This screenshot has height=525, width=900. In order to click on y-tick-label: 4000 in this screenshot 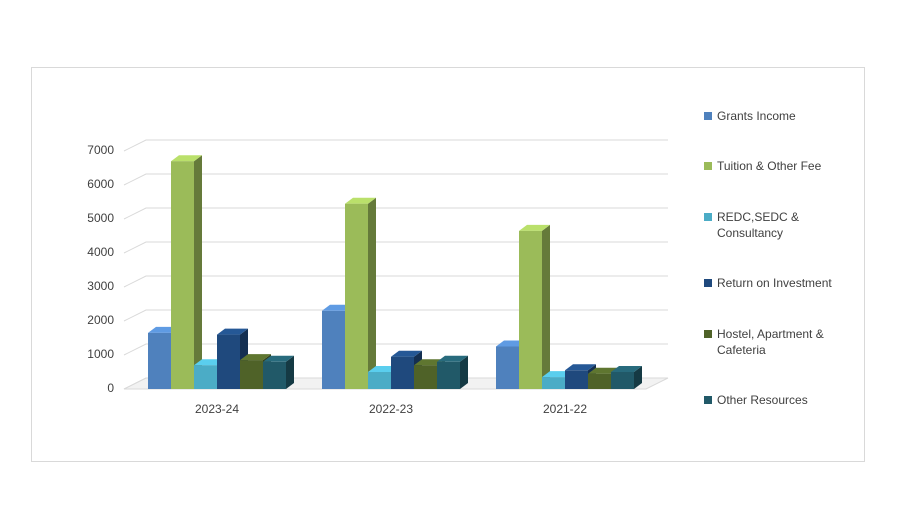, I will do `click(100, 252)`.